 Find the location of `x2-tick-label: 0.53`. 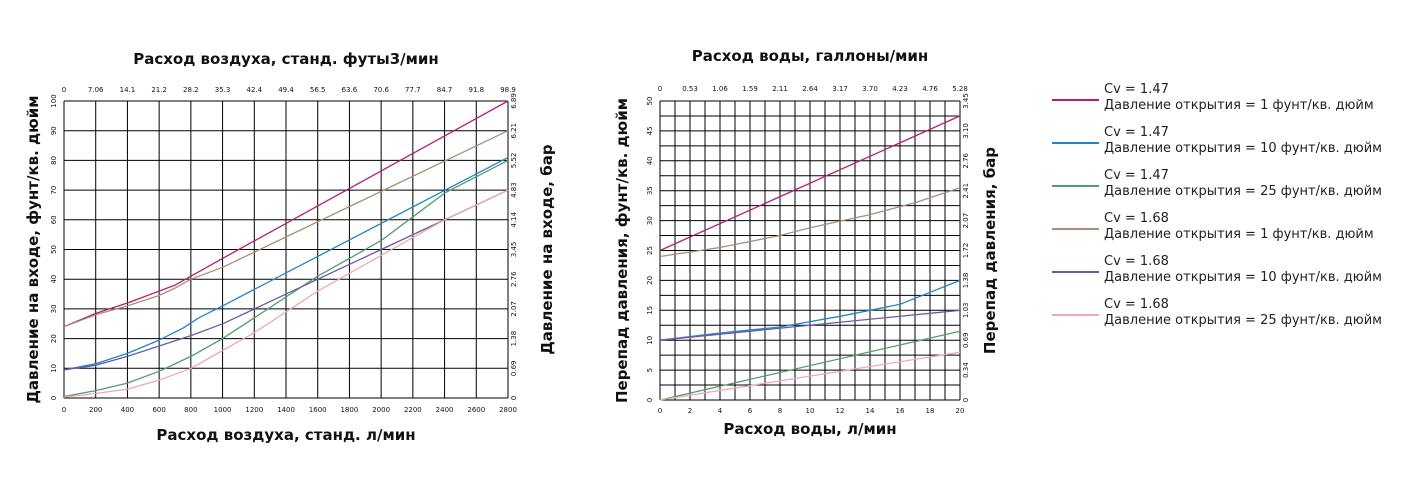

x2-tick-label: 0.53 is located at coordinates (690, 89).